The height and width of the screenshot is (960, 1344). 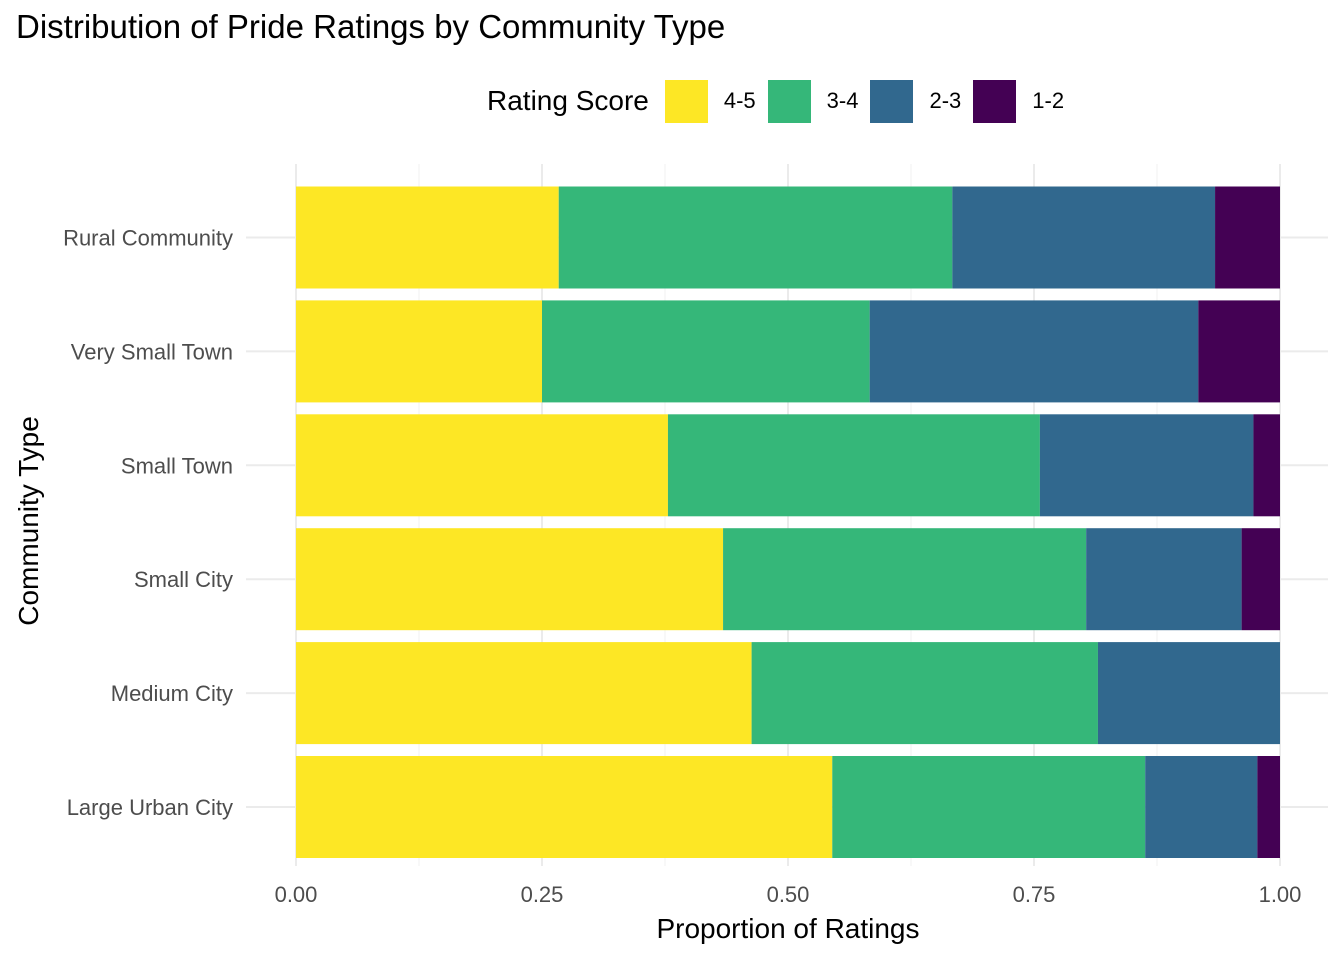 What do you see at coordinates (28, 521) in the screenshot?
I see `y-axis-title: Community Type` at bounding box center [28, 521].